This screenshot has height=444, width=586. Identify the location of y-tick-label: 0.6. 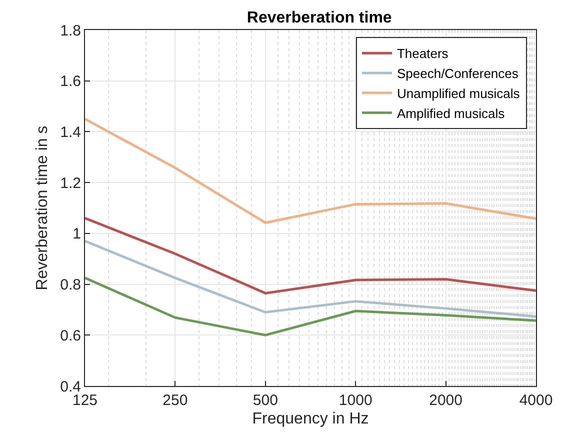
(70, 335).